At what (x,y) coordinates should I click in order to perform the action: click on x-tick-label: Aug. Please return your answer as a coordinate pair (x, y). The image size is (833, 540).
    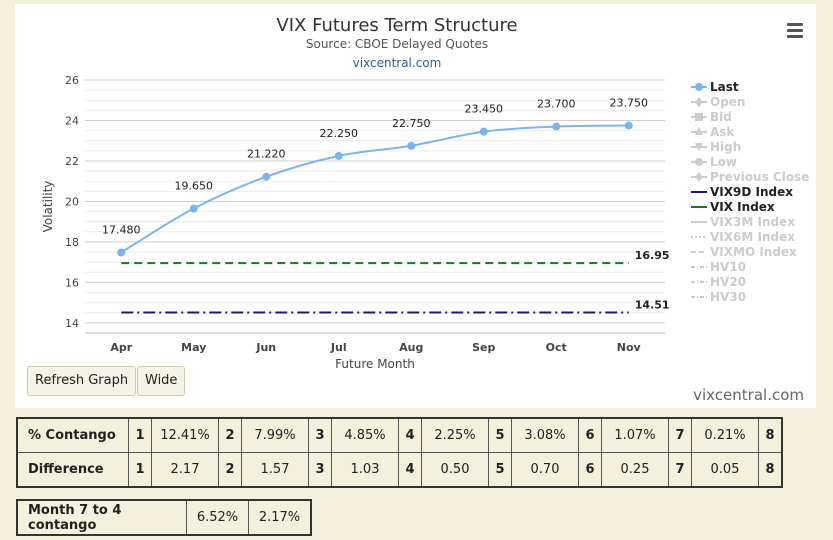
    Looking at the image, I should click on (411, 347).